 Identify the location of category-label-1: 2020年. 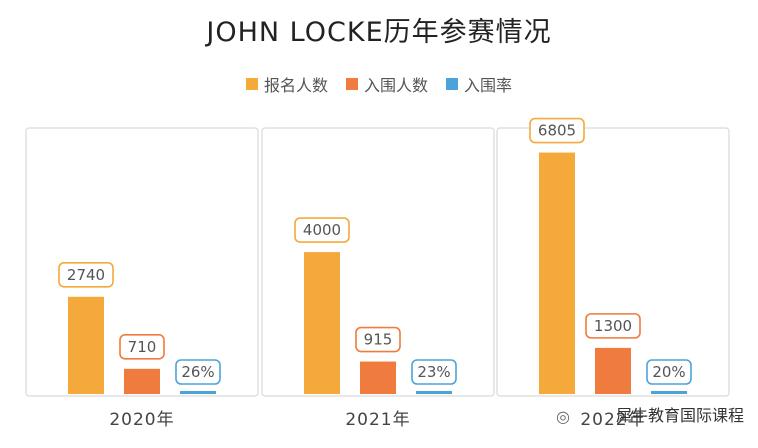
(141, 420).